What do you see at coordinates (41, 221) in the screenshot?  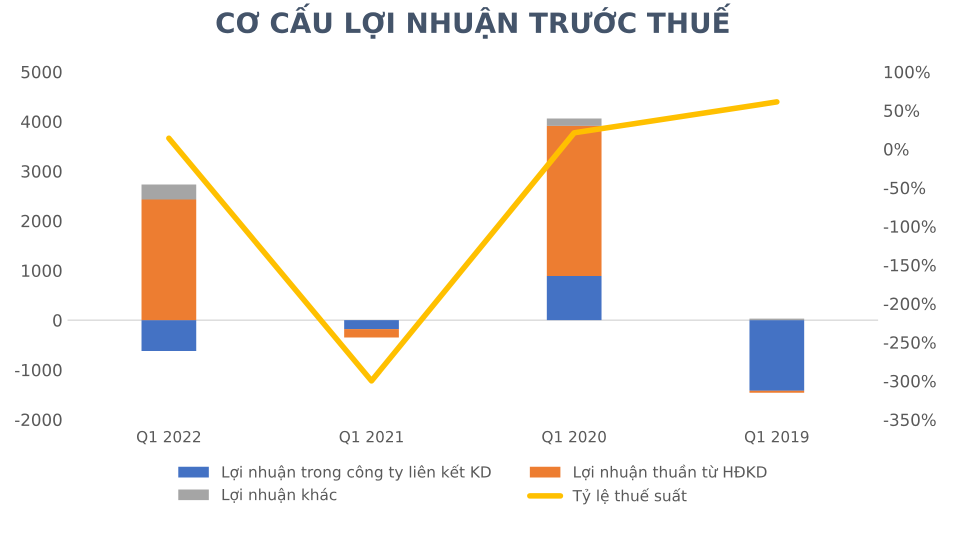 I see `y-tick-label: 2000` at bounding box center [41, 221].